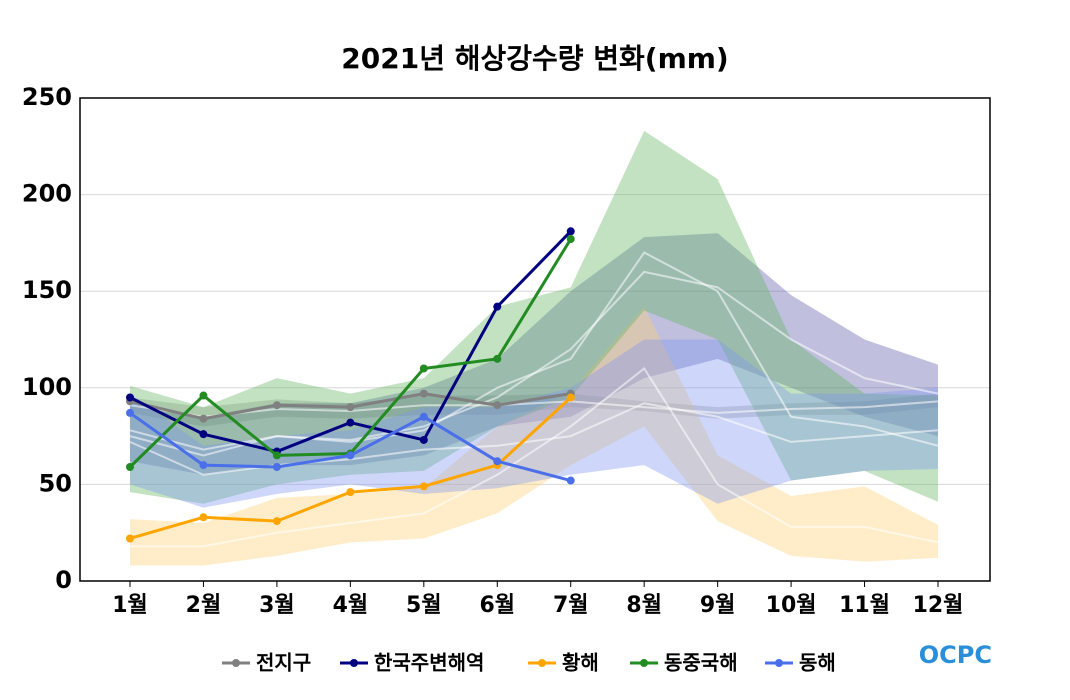 The width and height of the screenshot is (1070, 700). What do you see at coordinates (277, 605) in the screenshot?
I see `x-tick-label: 3월` at bounding box center [277, 605].